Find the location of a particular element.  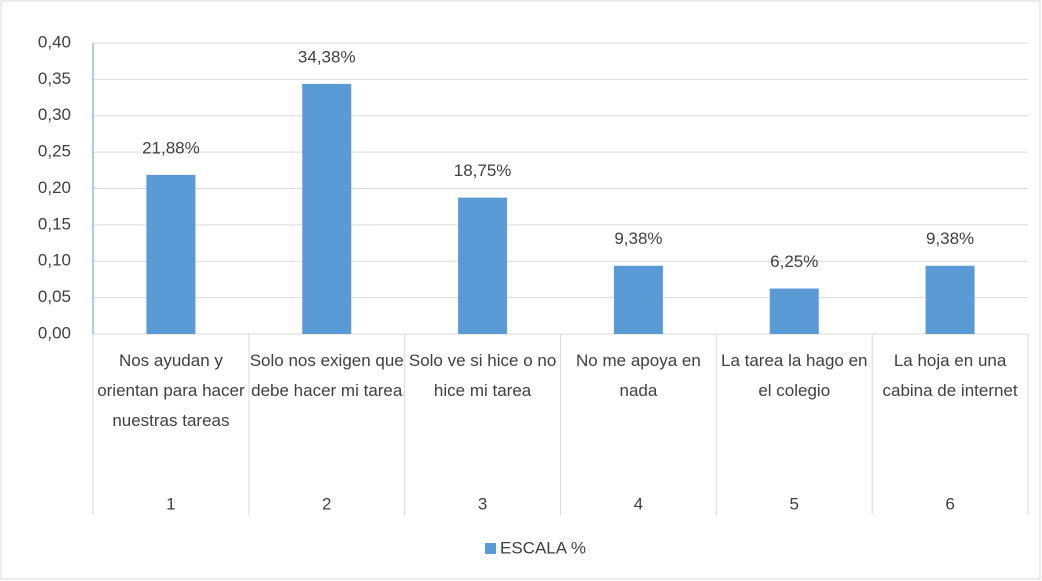

legend-label: ESCALA % is located at coordinates (543, 547).